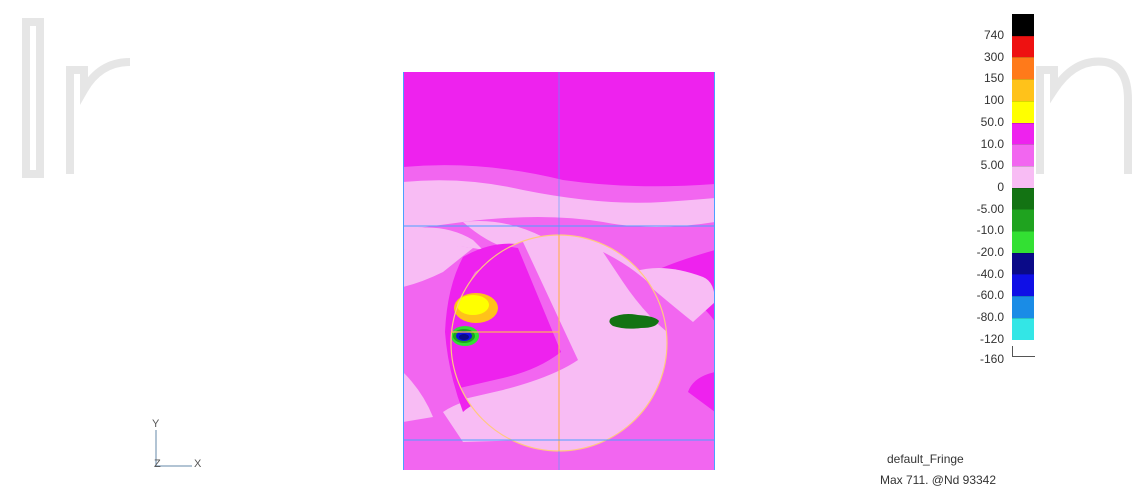 The width and height of the screenshot is (1138, 487). I want to click on legend-label: -5.00, so click(990, 208).